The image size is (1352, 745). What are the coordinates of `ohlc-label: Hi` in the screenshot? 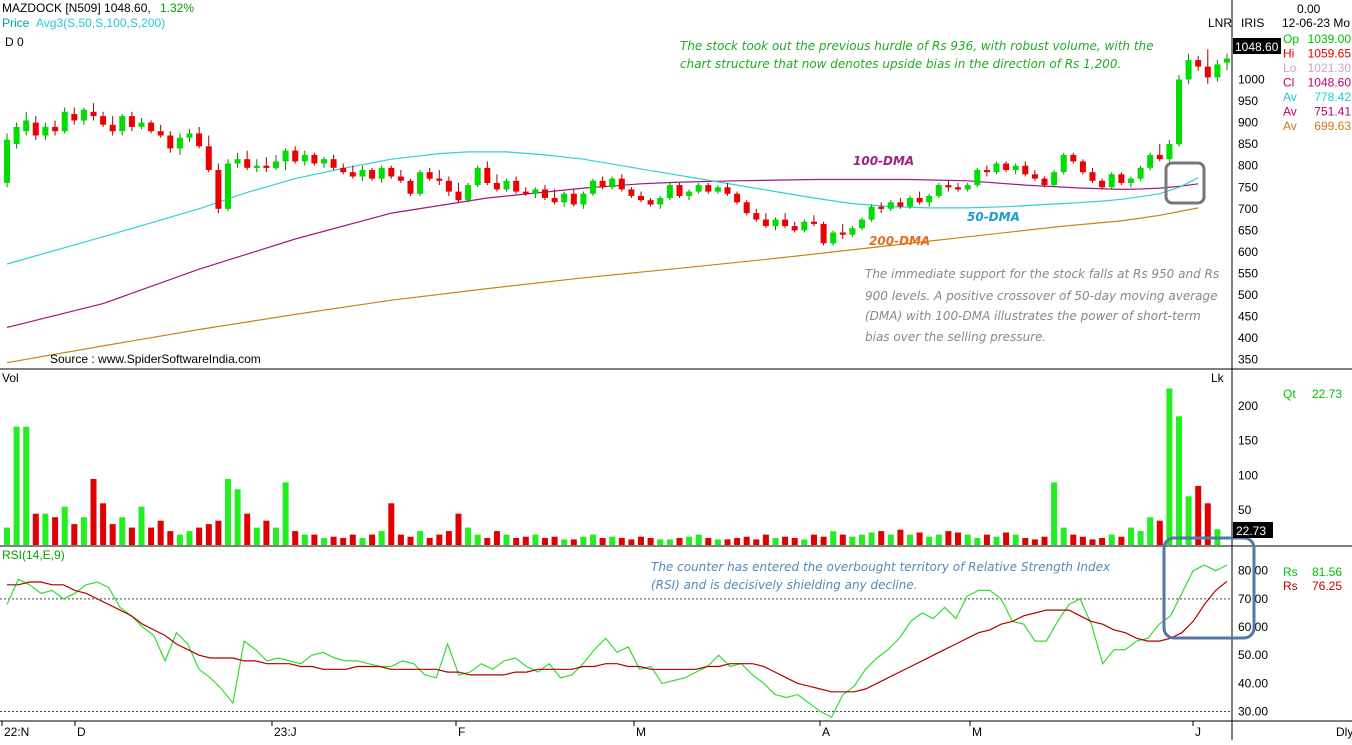 It's located at (1288, 54).